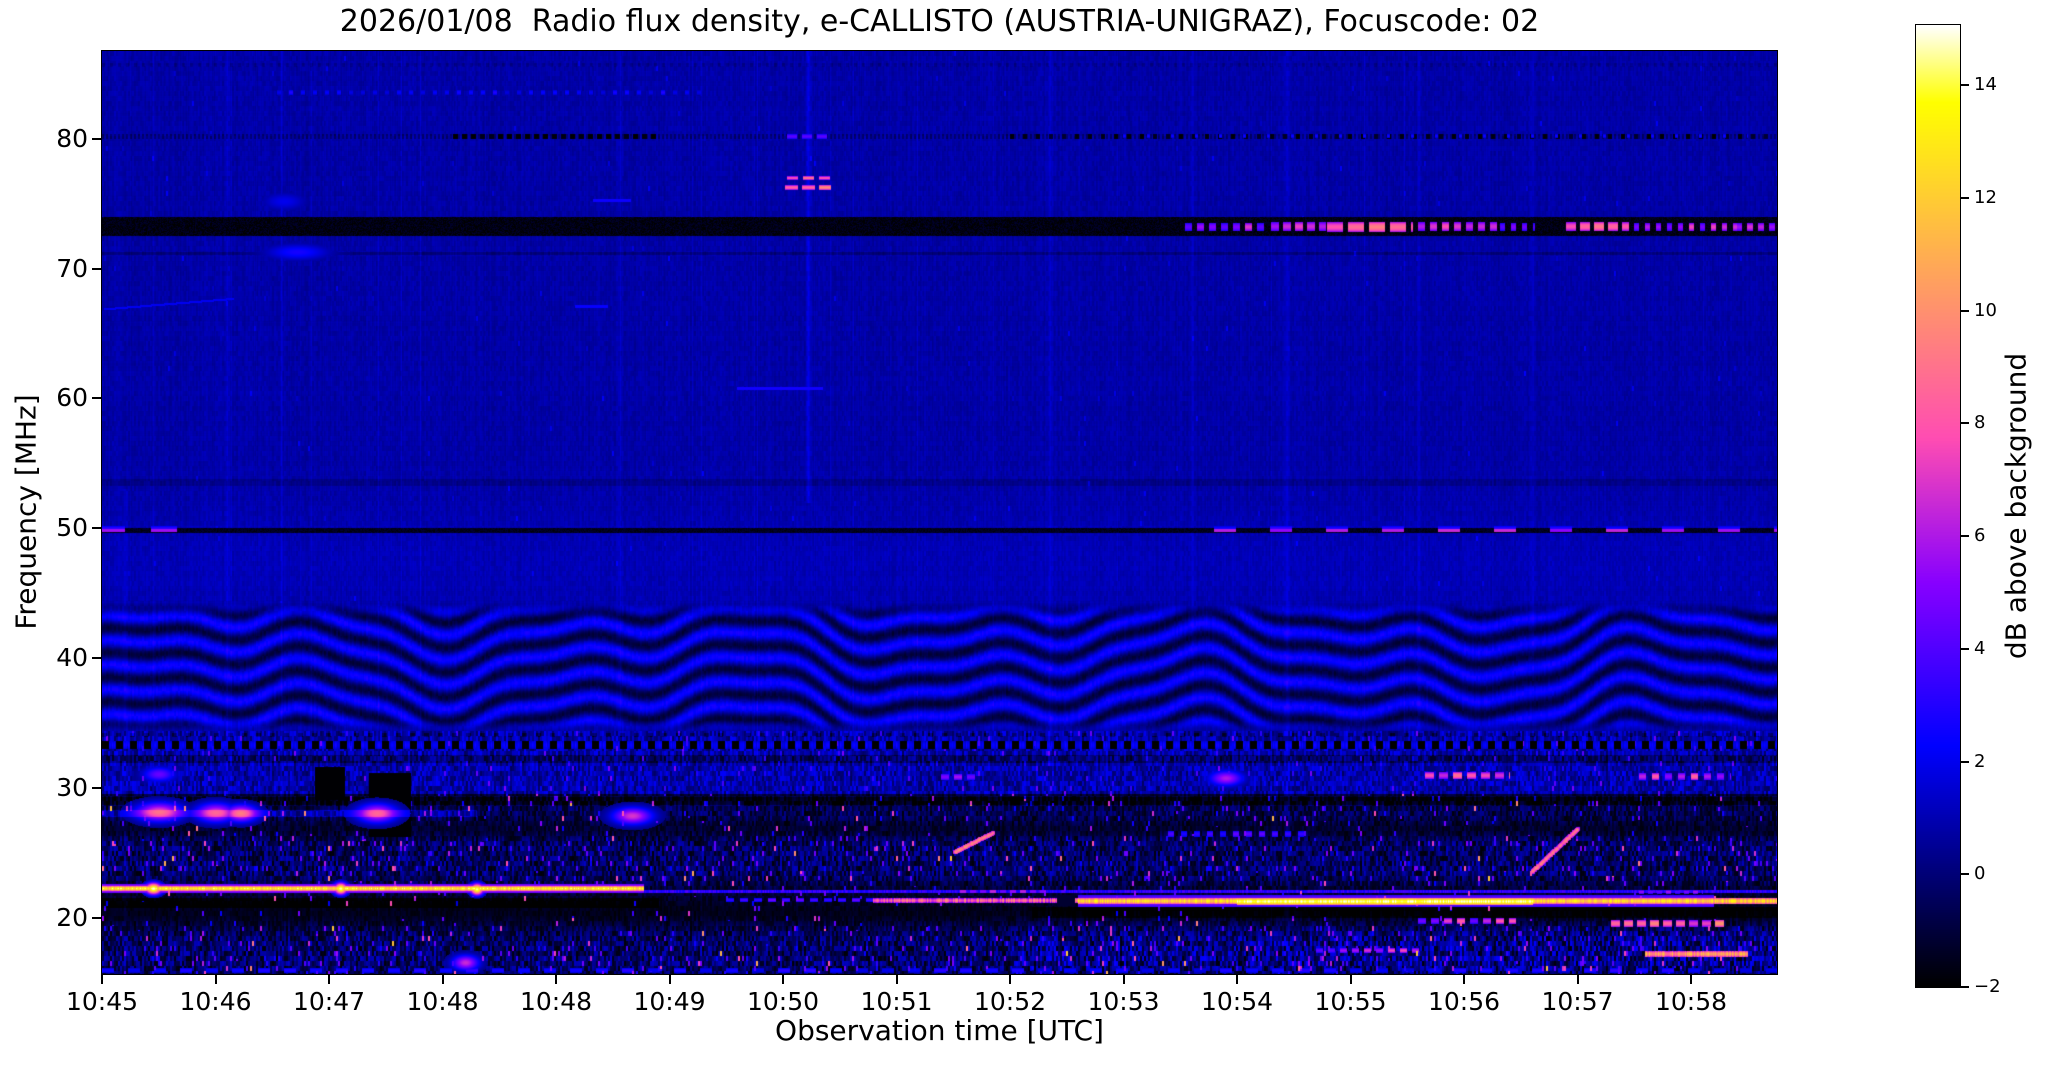  I want to click on y-axis-label: Frequency [MHz], so click(26, 512).